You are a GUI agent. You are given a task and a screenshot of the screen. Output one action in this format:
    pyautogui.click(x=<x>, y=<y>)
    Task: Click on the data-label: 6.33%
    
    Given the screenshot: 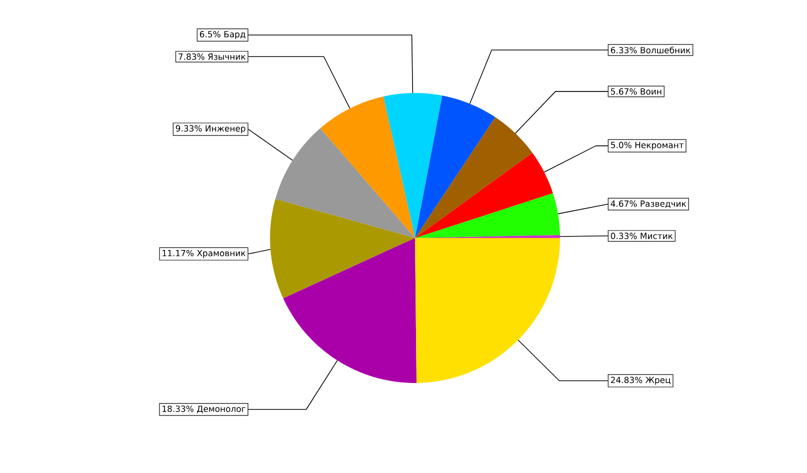 What is the action you would take?
    pyautogui.click(x=623, y=50)
    